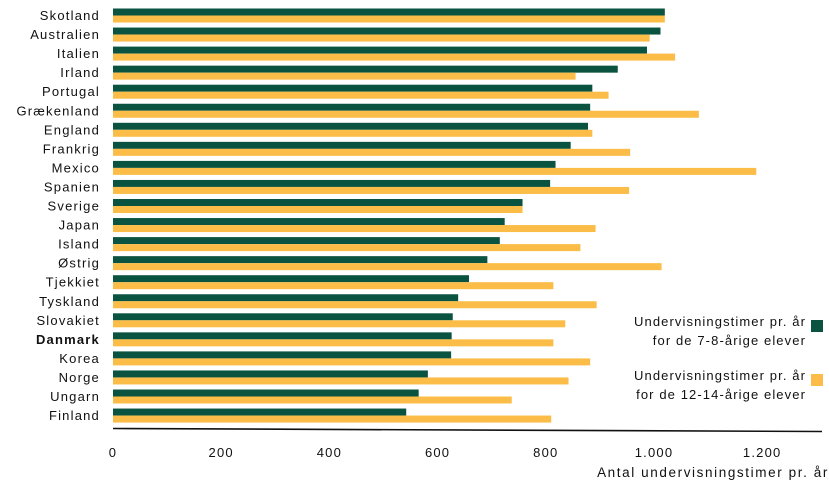 Image resolution: width=829 pixels, height=480 pixels. Describe the element at coordinates (58, 110) in the screenshot. I see `category-label: Grækenland` at that location.